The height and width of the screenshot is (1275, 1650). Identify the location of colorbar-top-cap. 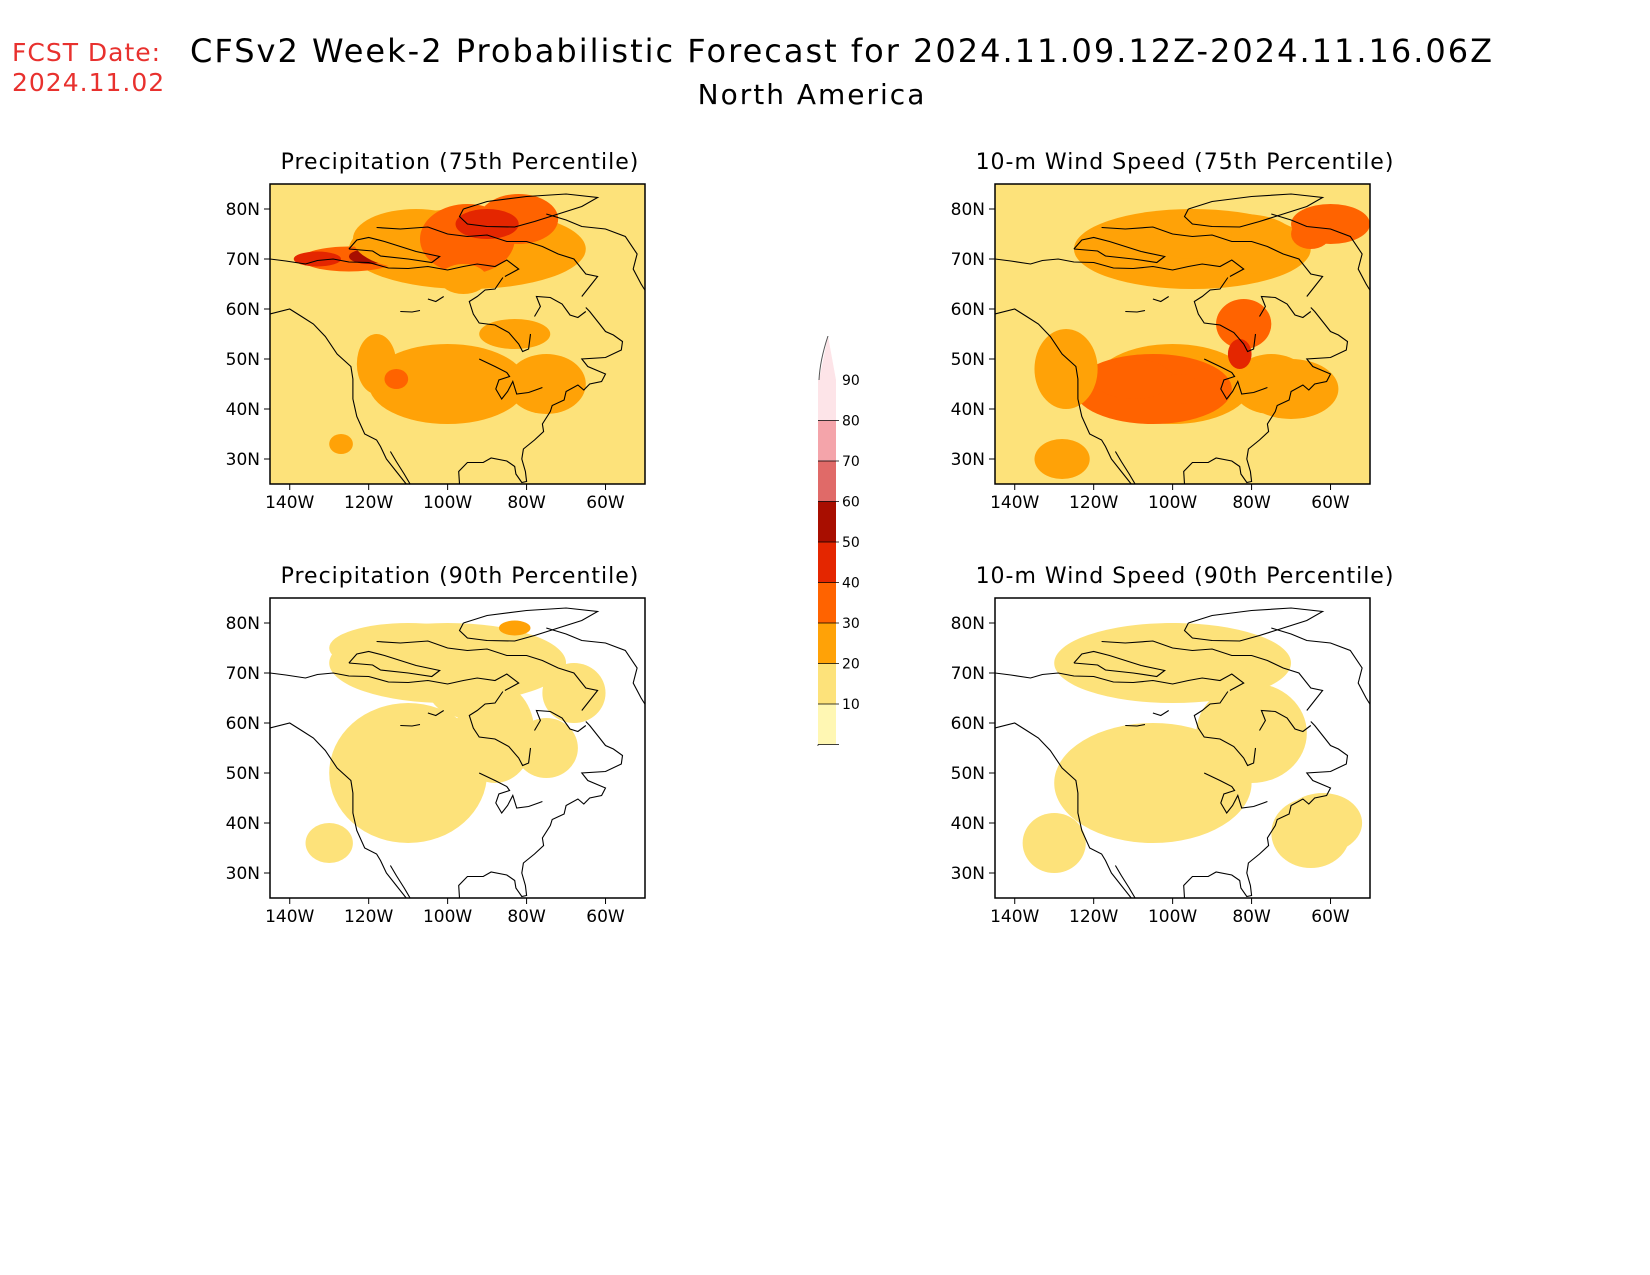
(827, 358).